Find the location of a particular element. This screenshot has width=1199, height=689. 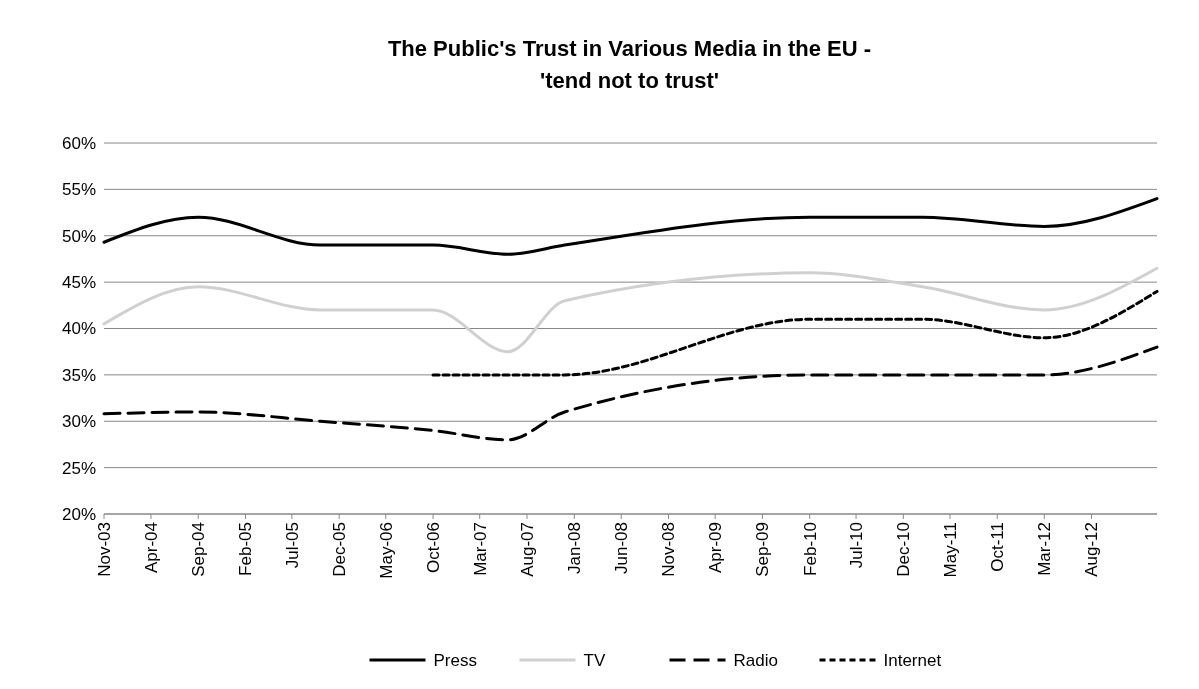

x-tick-label: Oct-06 is located at coordinates (434, 548).